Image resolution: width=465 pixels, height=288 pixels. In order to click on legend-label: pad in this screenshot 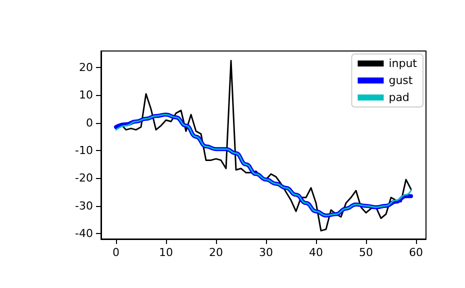, I will do `click(399, 97)`.